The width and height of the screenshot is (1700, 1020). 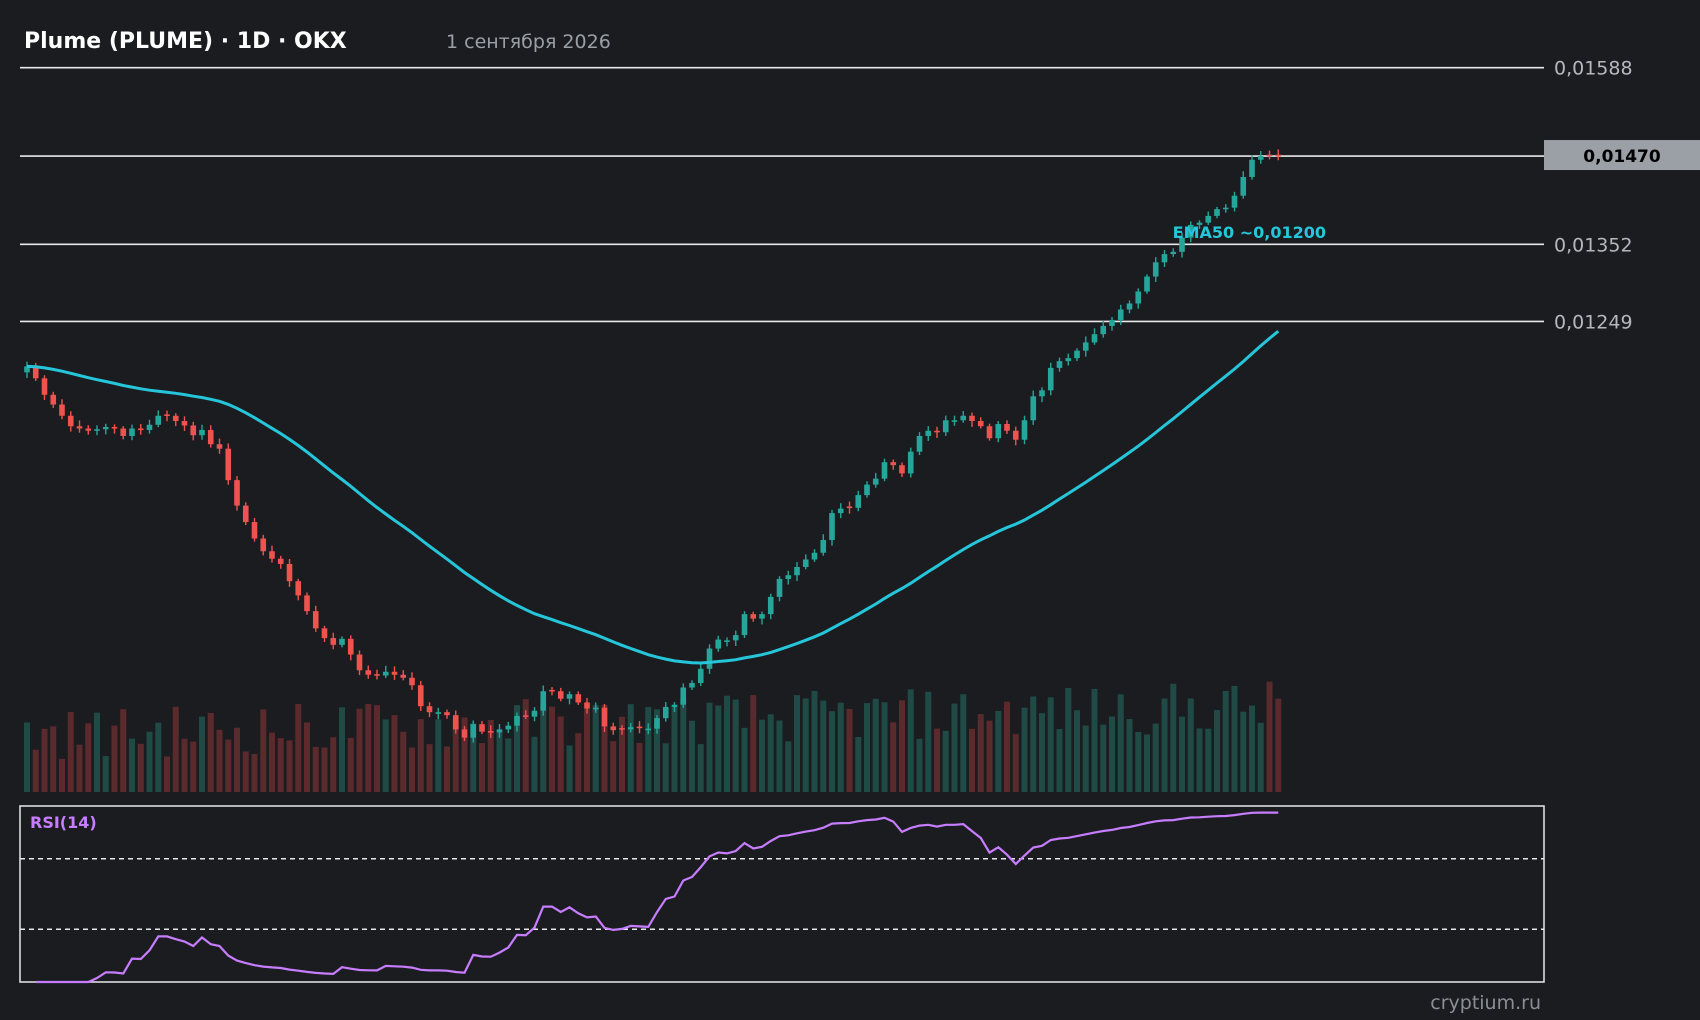 What do you see at coordinates (1593, 69) in the screenshot?
I see `price-level-label: 0,01588` at bounding box center [1593, 69].